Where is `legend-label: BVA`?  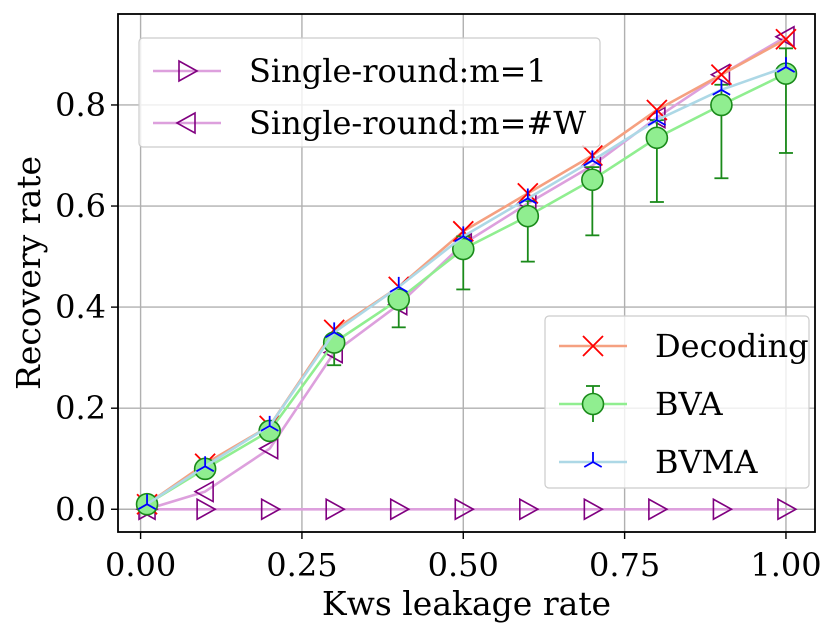
legend-label: BVA is located at coordinates (689, 404).